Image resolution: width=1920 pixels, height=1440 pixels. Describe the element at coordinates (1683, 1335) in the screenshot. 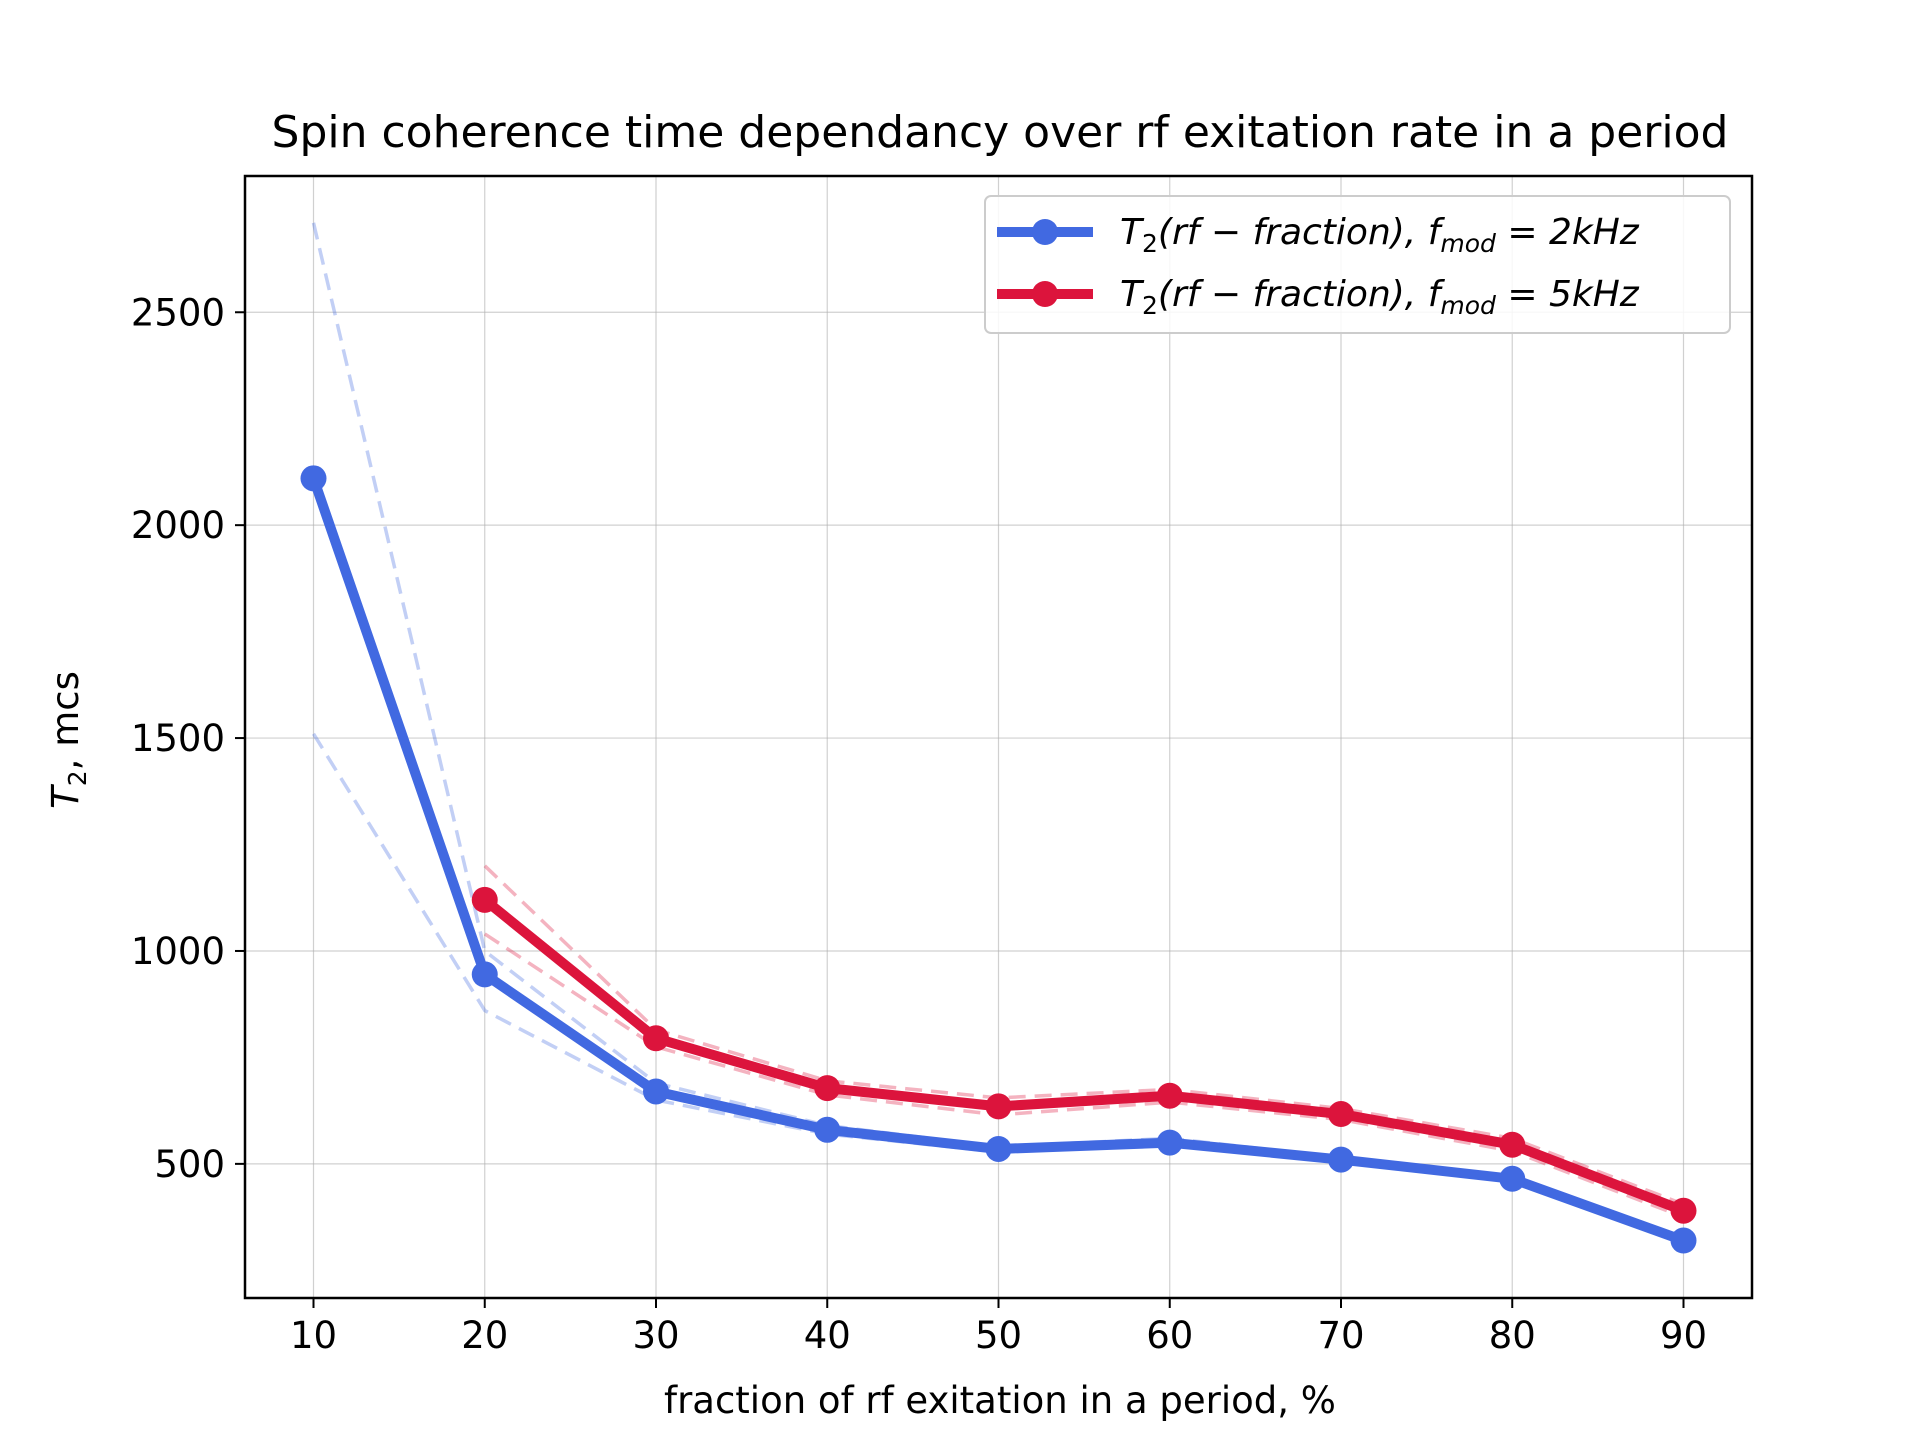

I see `x-tick-label: 90` at that location.